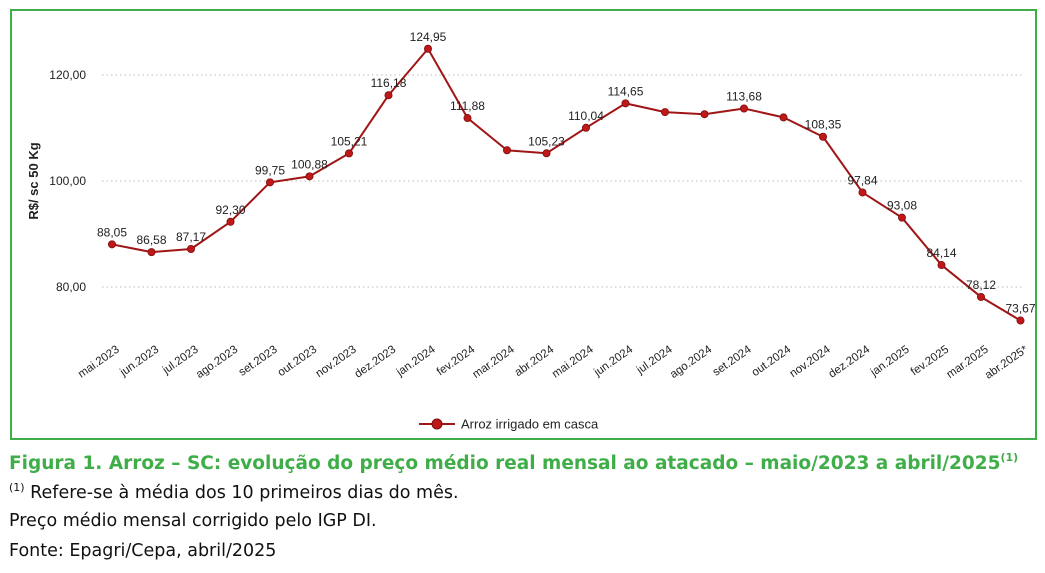 The height and width of the screenshot is (573, 1045). Describe the element at coordinates (428, 37) in the screenshot. I see `data-label: 124,95` at that location.